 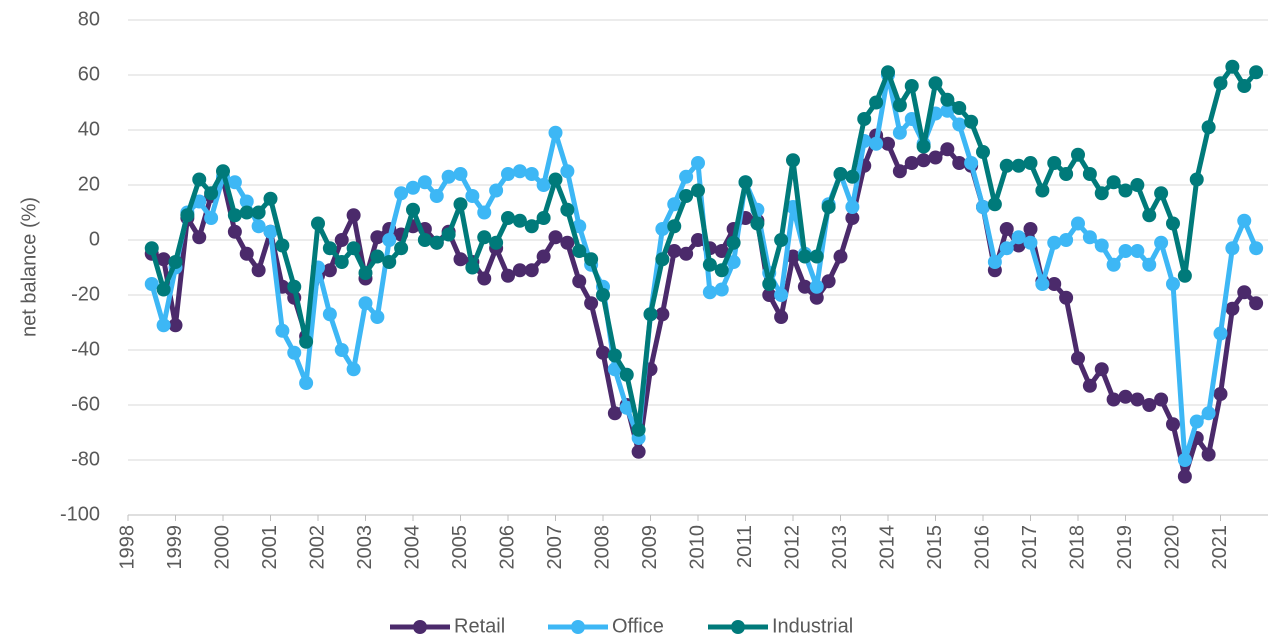 I want to click on x-tick-label: 2016, so click(x=982, y=547).